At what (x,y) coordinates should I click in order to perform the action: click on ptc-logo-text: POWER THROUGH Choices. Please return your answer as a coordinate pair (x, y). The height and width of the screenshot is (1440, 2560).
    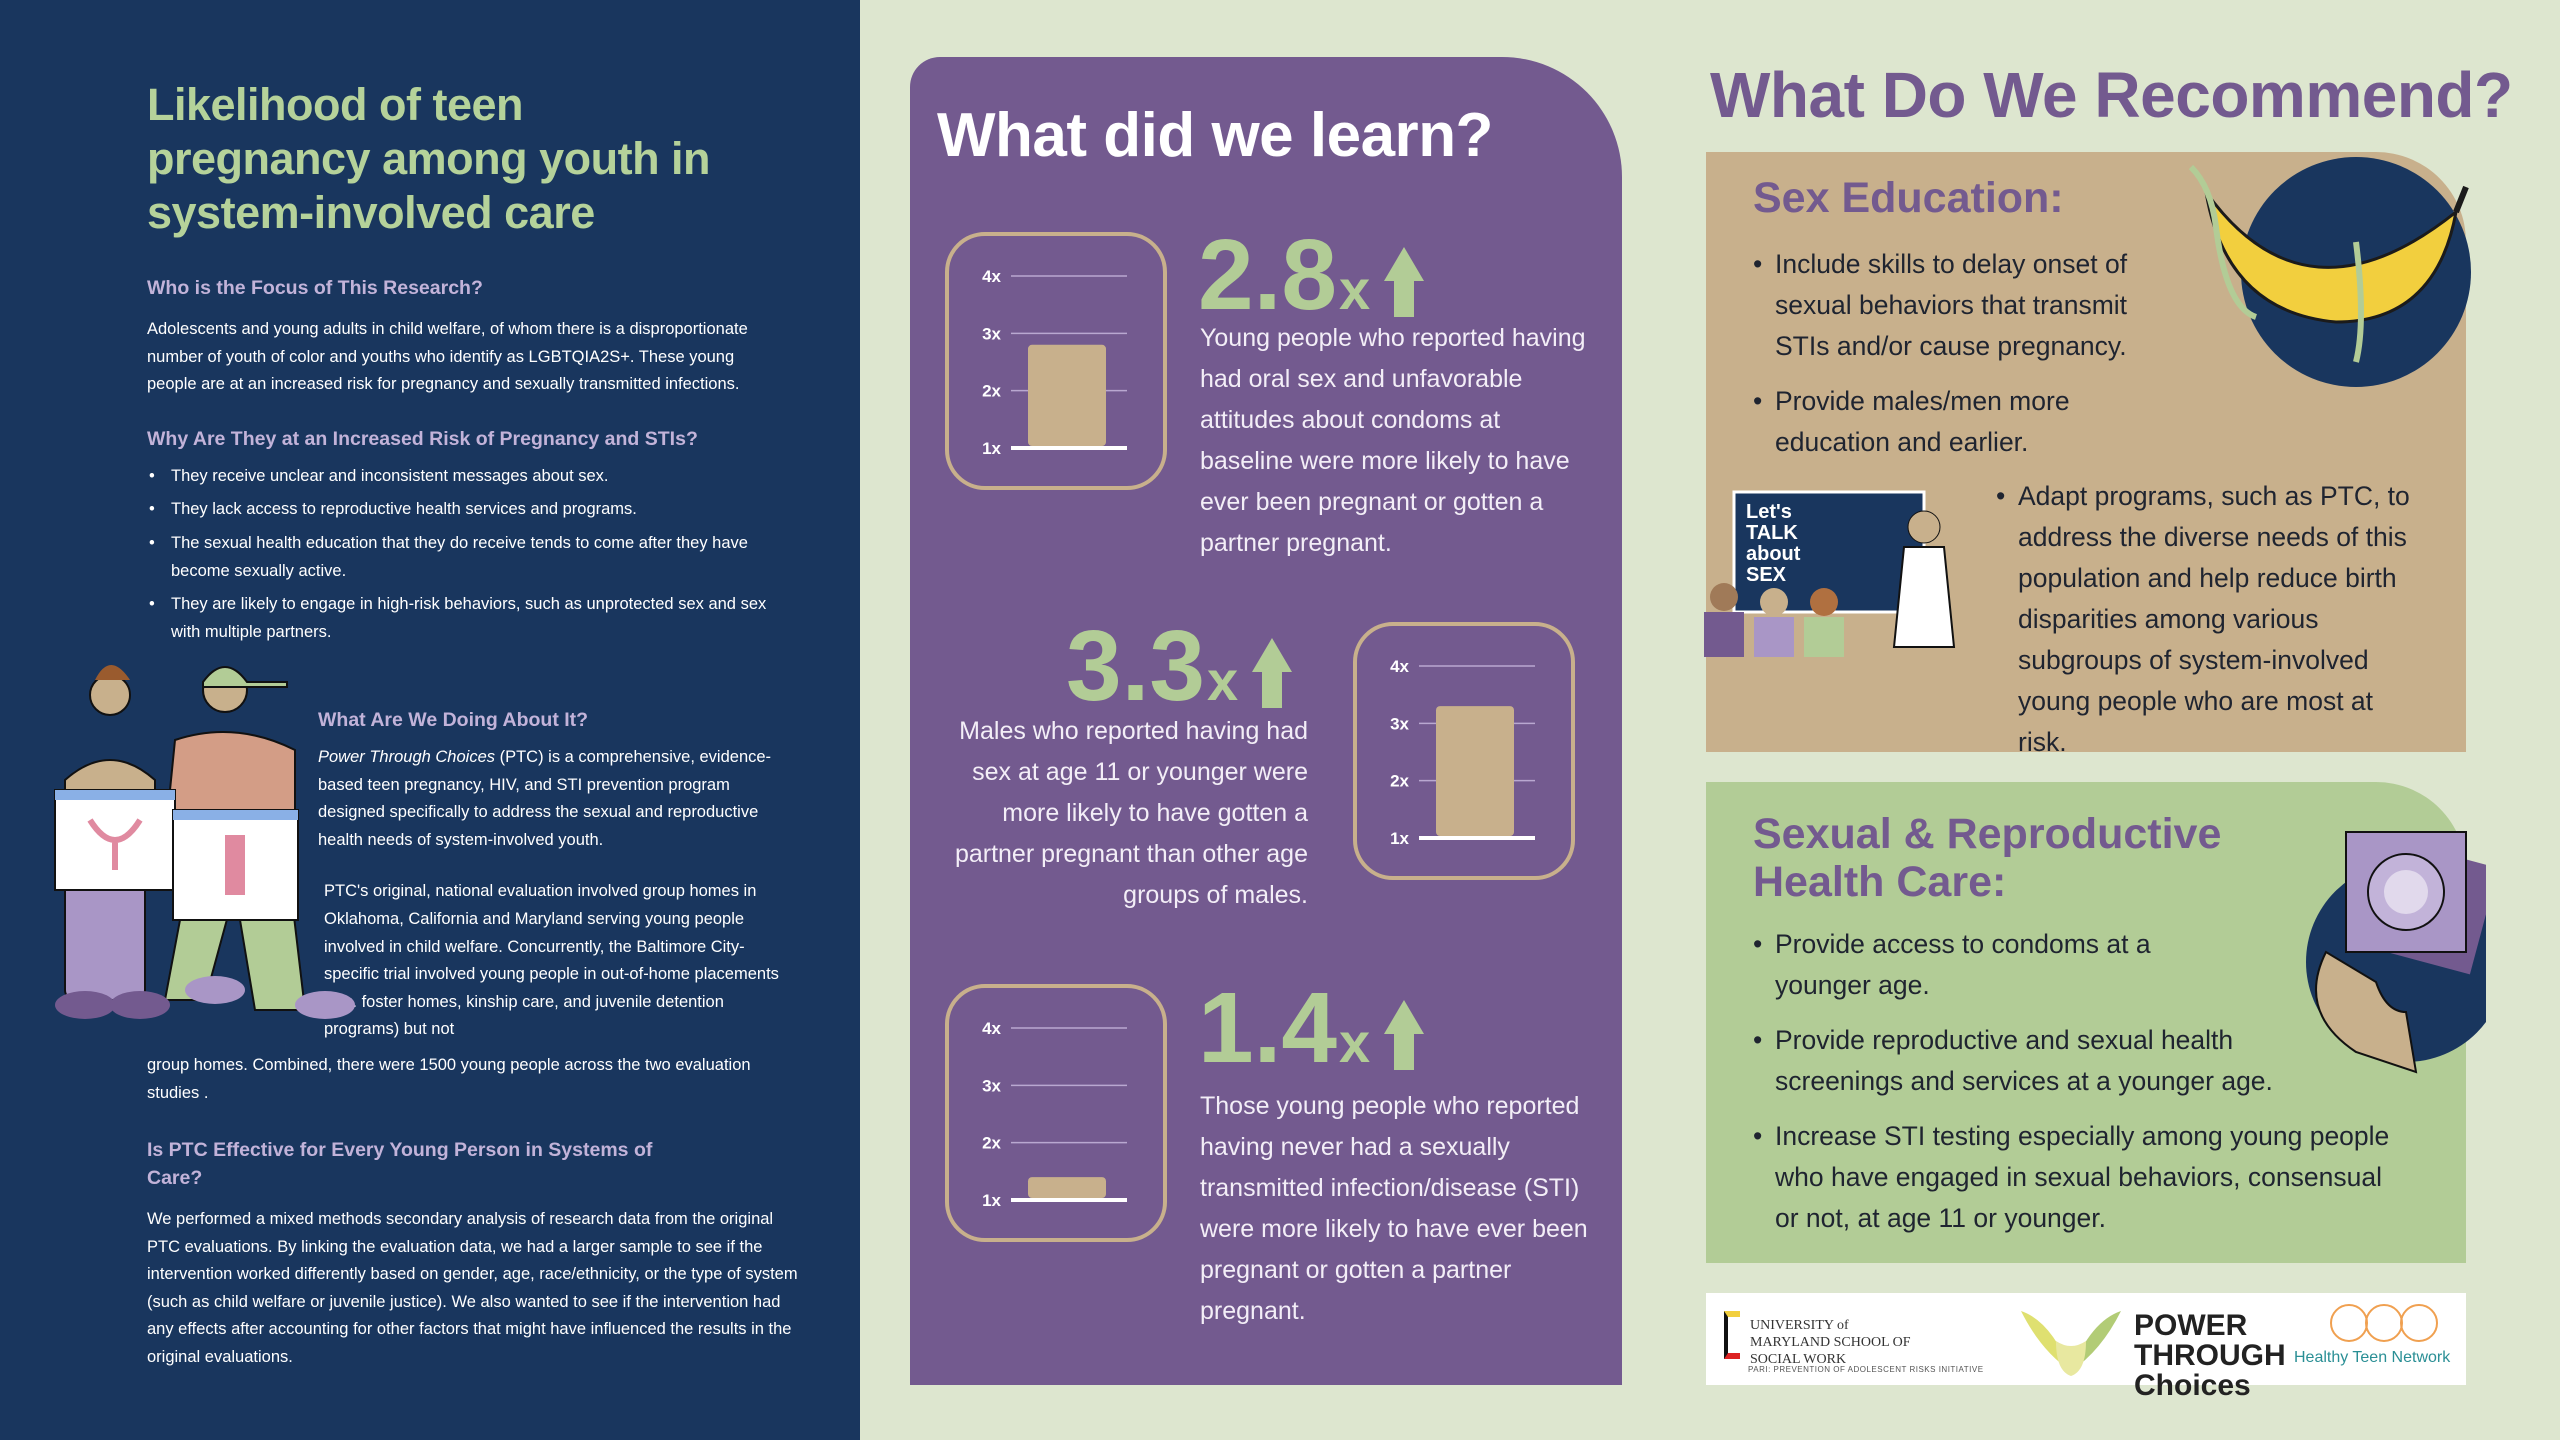
    Looking at the image, I should click on (2210, 1355).